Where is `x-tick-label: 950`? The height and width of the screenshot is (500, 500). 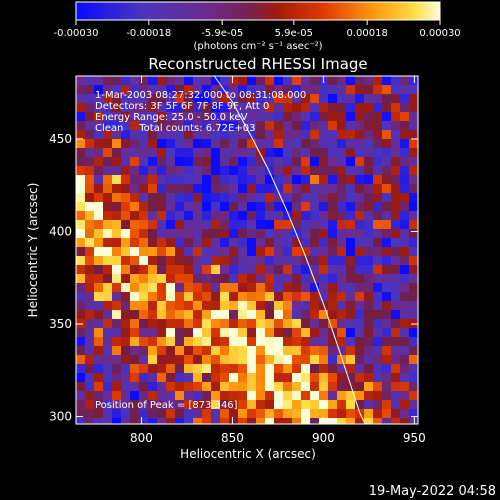 x-tick-label: 950 is located at coordinates (414, 438).